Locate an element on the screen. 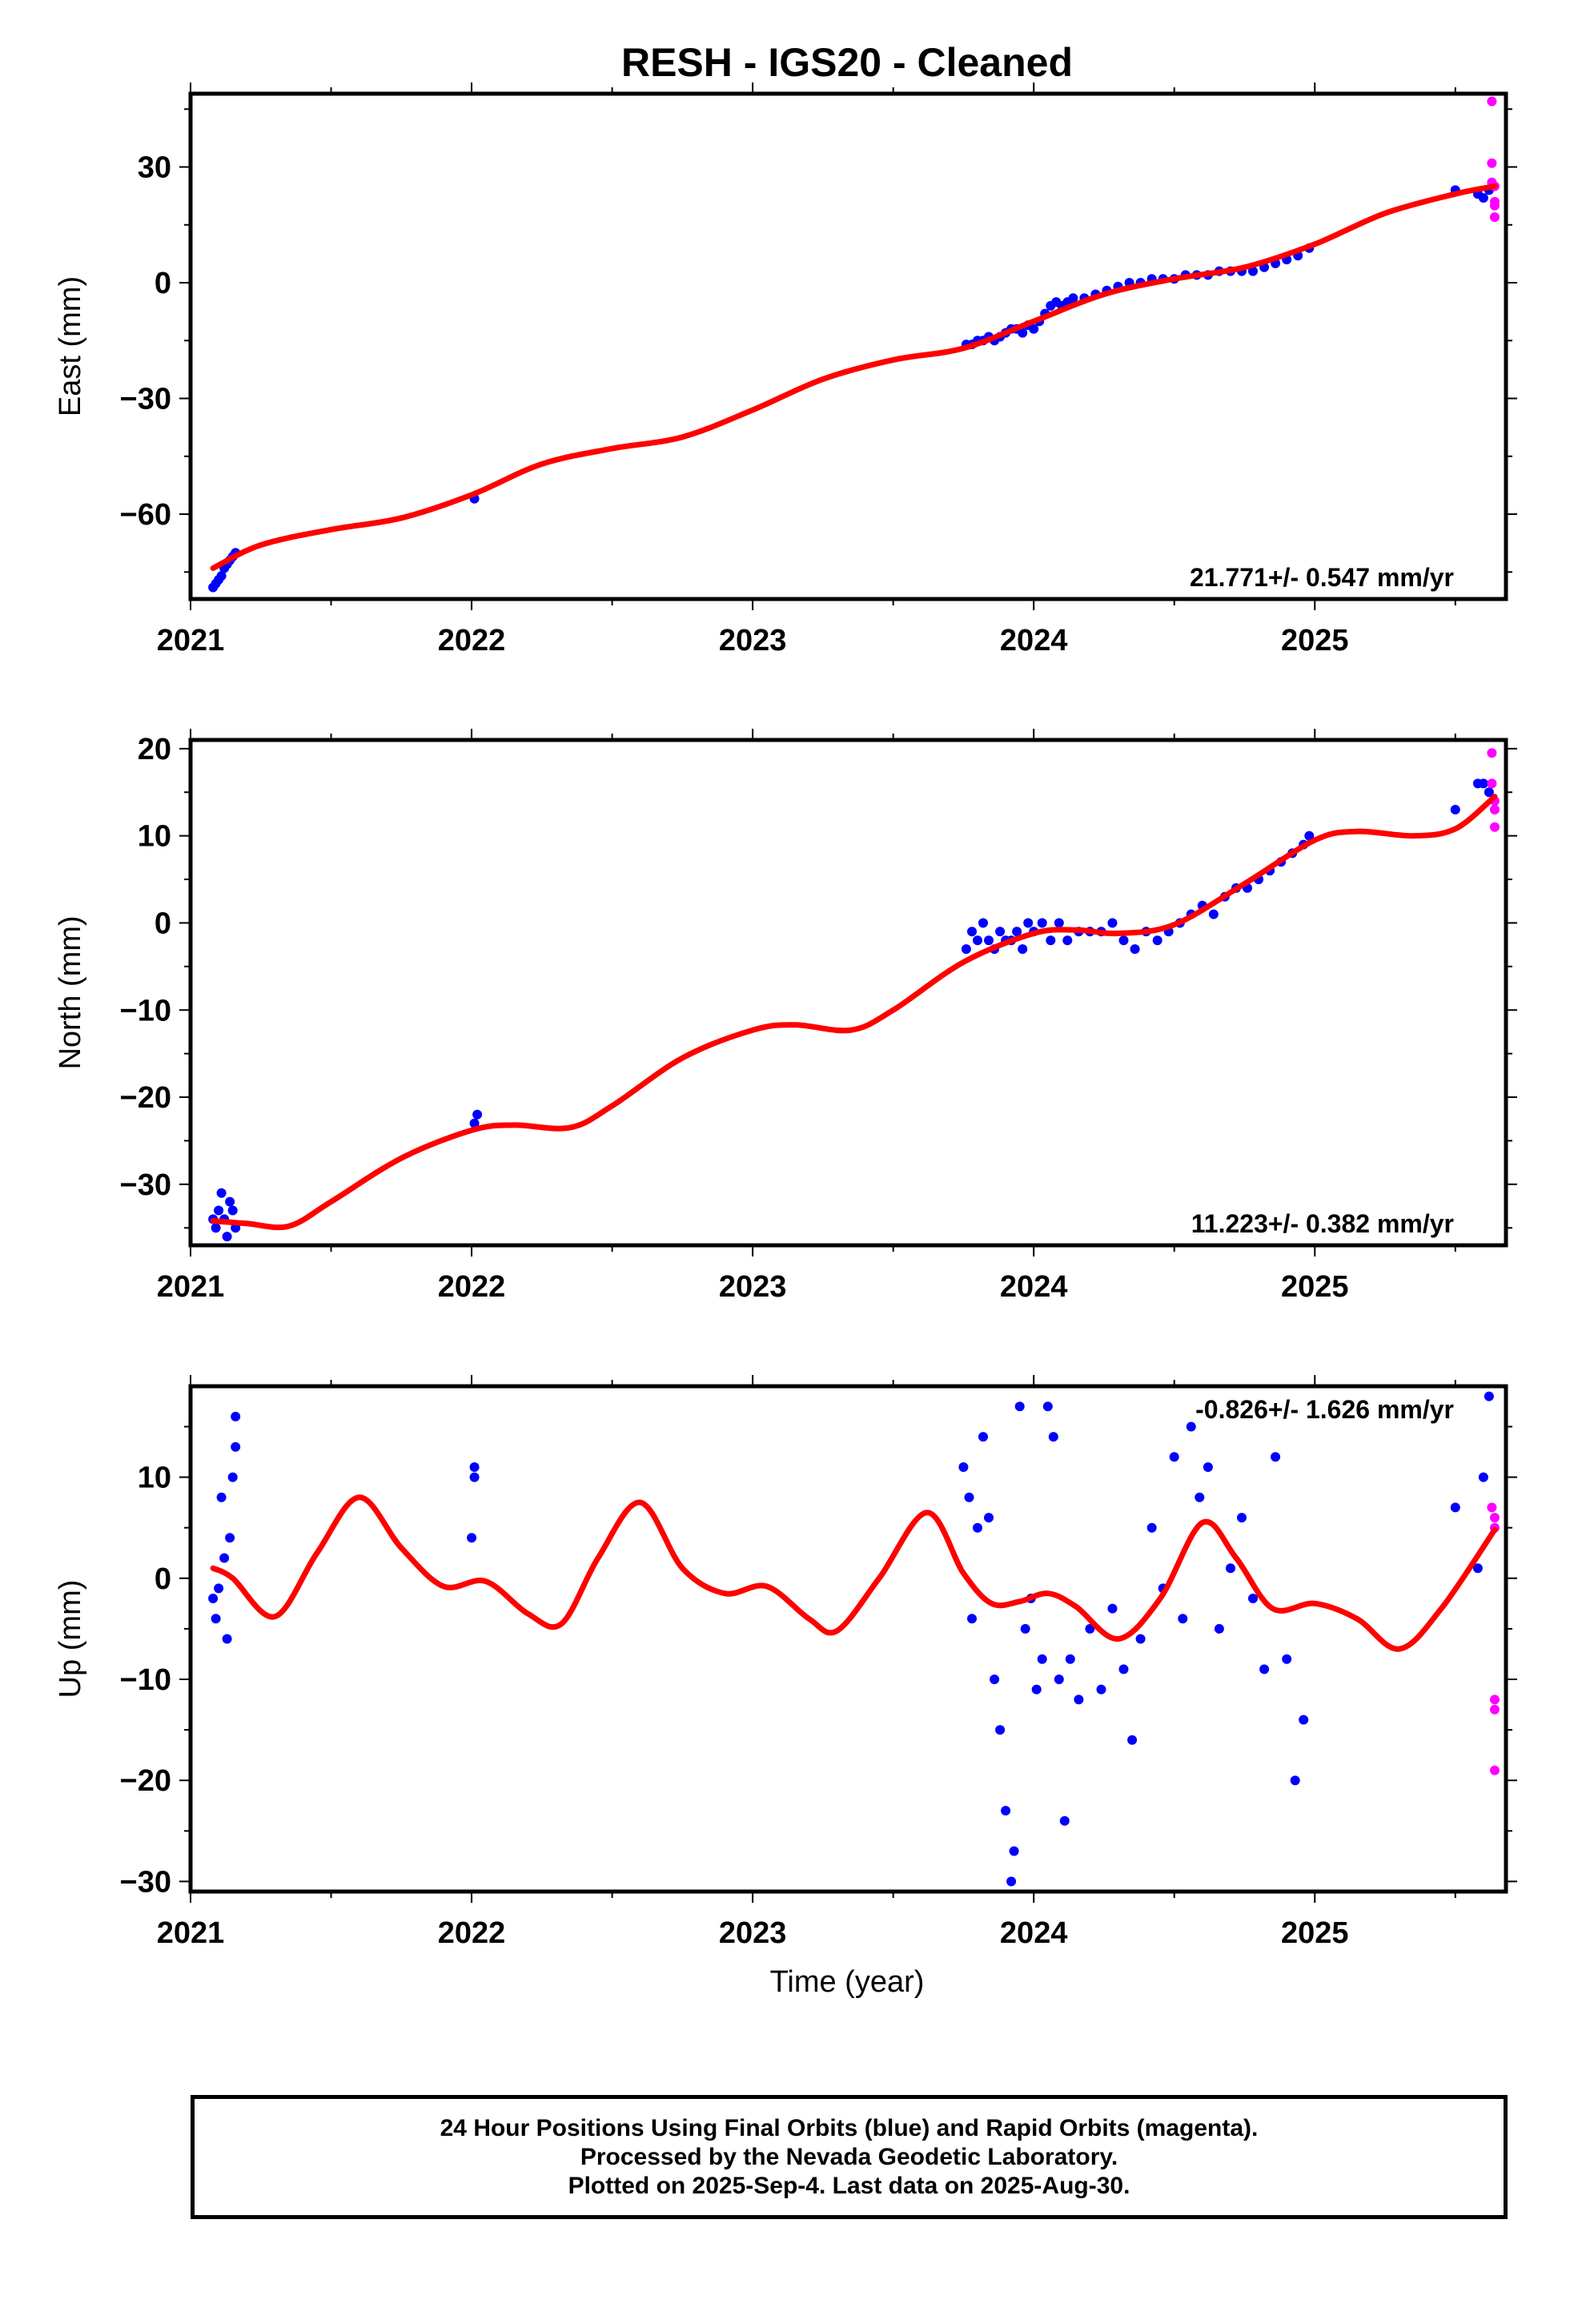 This screenshot has height=2324, width=1582. up-y-tick-label: −10 is located at coordinates (145, 1680).